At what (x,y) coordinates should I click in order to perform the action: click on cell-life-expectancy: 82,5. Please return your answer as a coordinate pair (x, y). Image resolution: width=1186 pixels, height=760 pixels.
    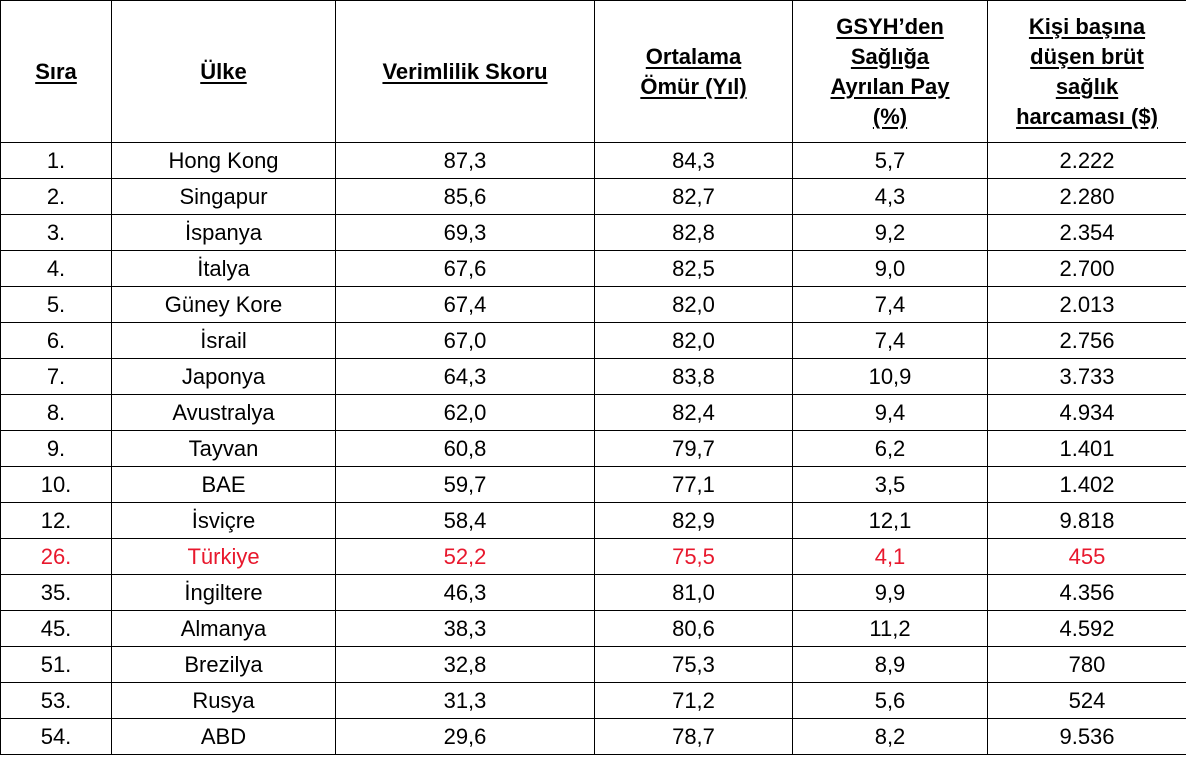
    Looking at the image, I should click on (693, 268).